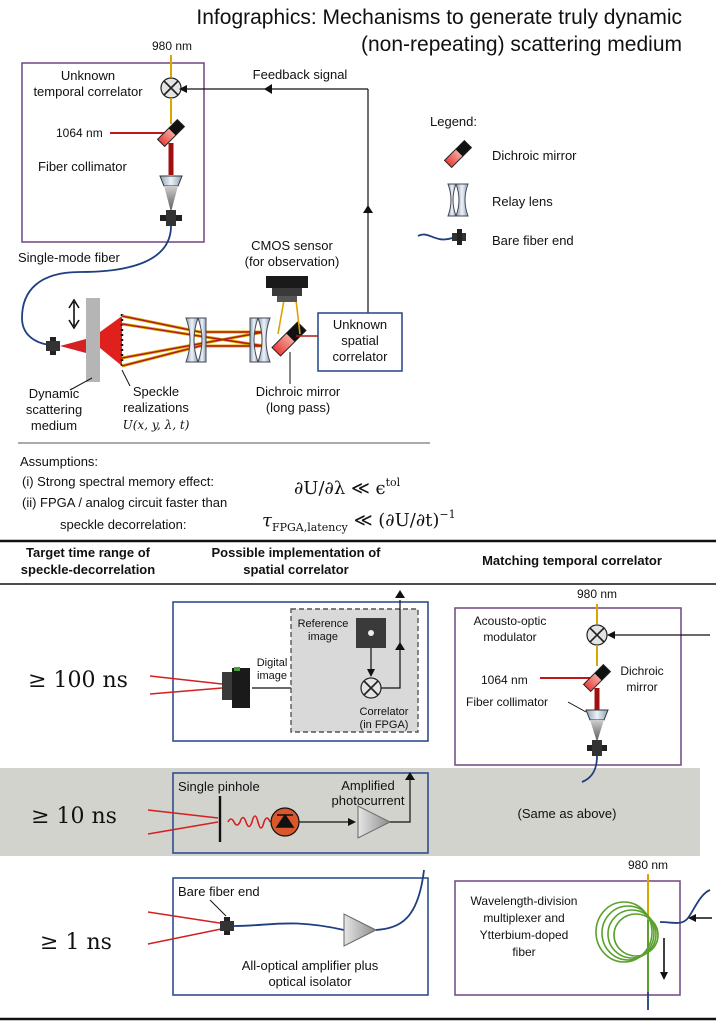 This screenshot has width=716, height=1024. What do you see at coordinates (73, 346) in the screenshot?
I see `illumination-cone` at bounding box center [73, 346].